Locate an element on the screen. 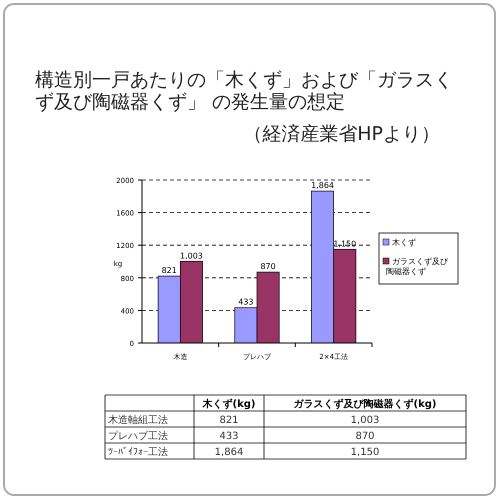 This screenshot has height=500, width=500. text: 1,864 is located at coordinates (229, 452).